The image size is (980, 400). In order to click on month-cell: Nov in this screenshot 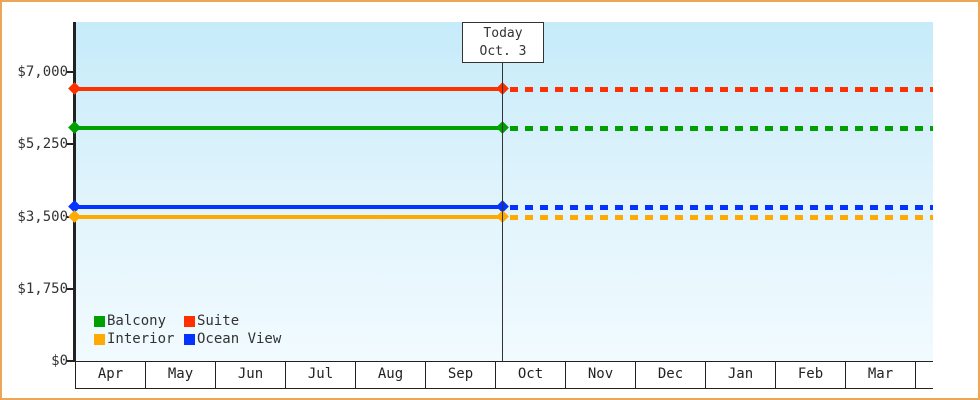, I will do `click(601, 375)`.